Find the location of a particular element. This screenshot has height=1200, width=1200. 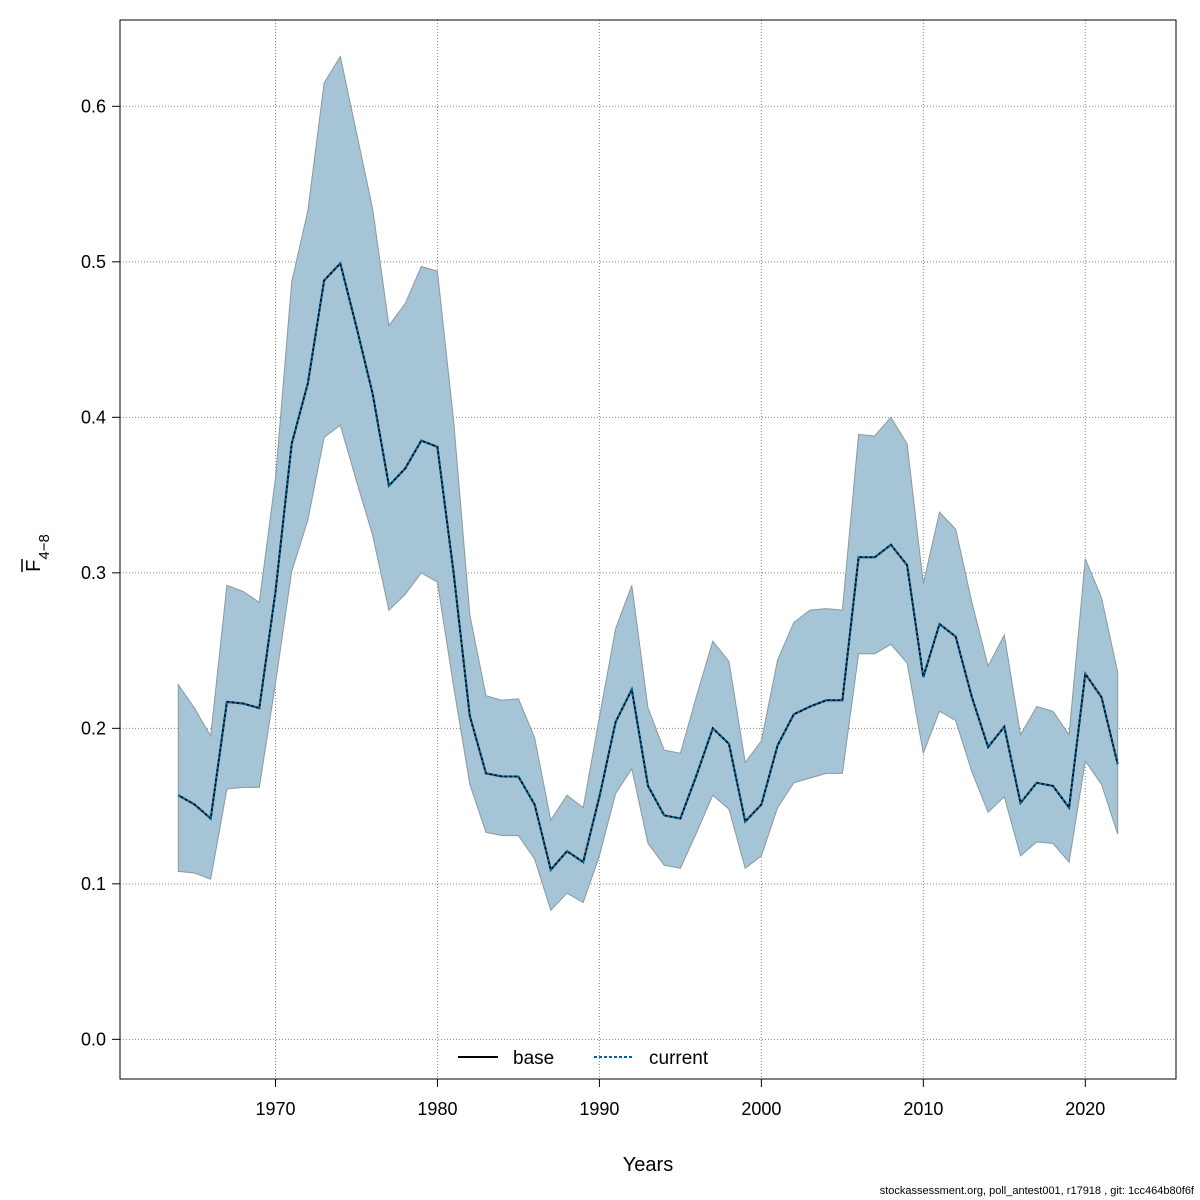

y-tick-label: 0.2 is located at coordinates (93, 728).